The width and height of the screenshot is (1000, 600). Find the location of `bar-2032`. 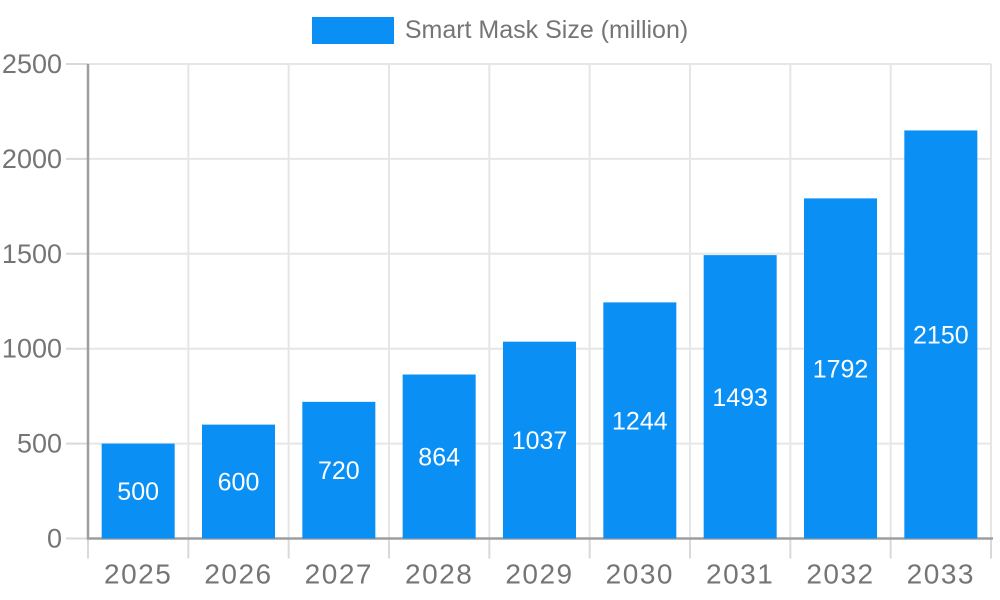

bar-2032 is located at coordinates (840, 368).